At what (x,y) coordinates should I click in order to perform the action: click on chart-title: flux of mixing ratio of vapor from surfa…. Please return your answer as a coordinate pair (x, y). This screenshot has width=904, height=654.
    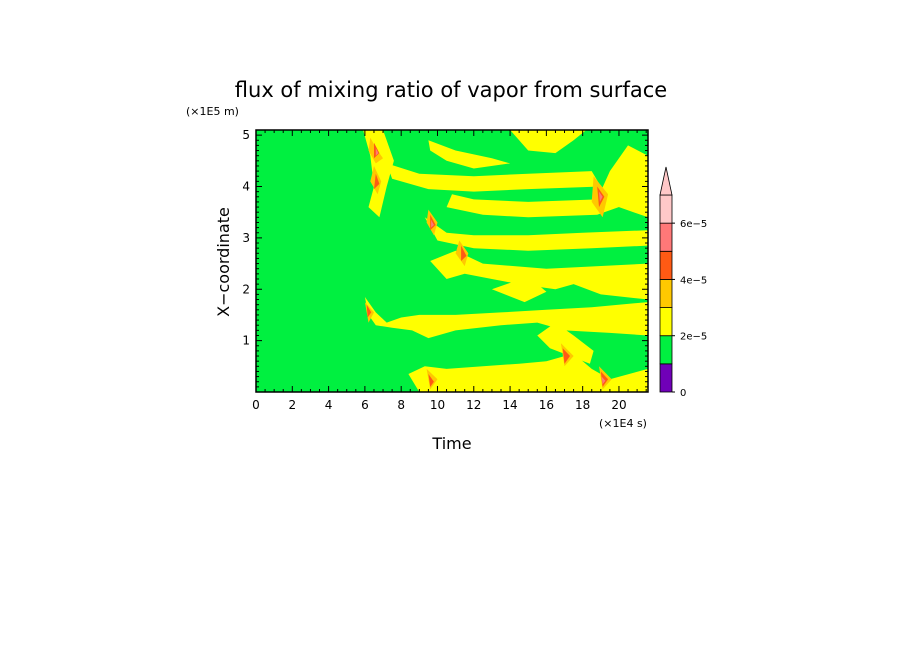
    Looking at the image, I should click on (451, 90).